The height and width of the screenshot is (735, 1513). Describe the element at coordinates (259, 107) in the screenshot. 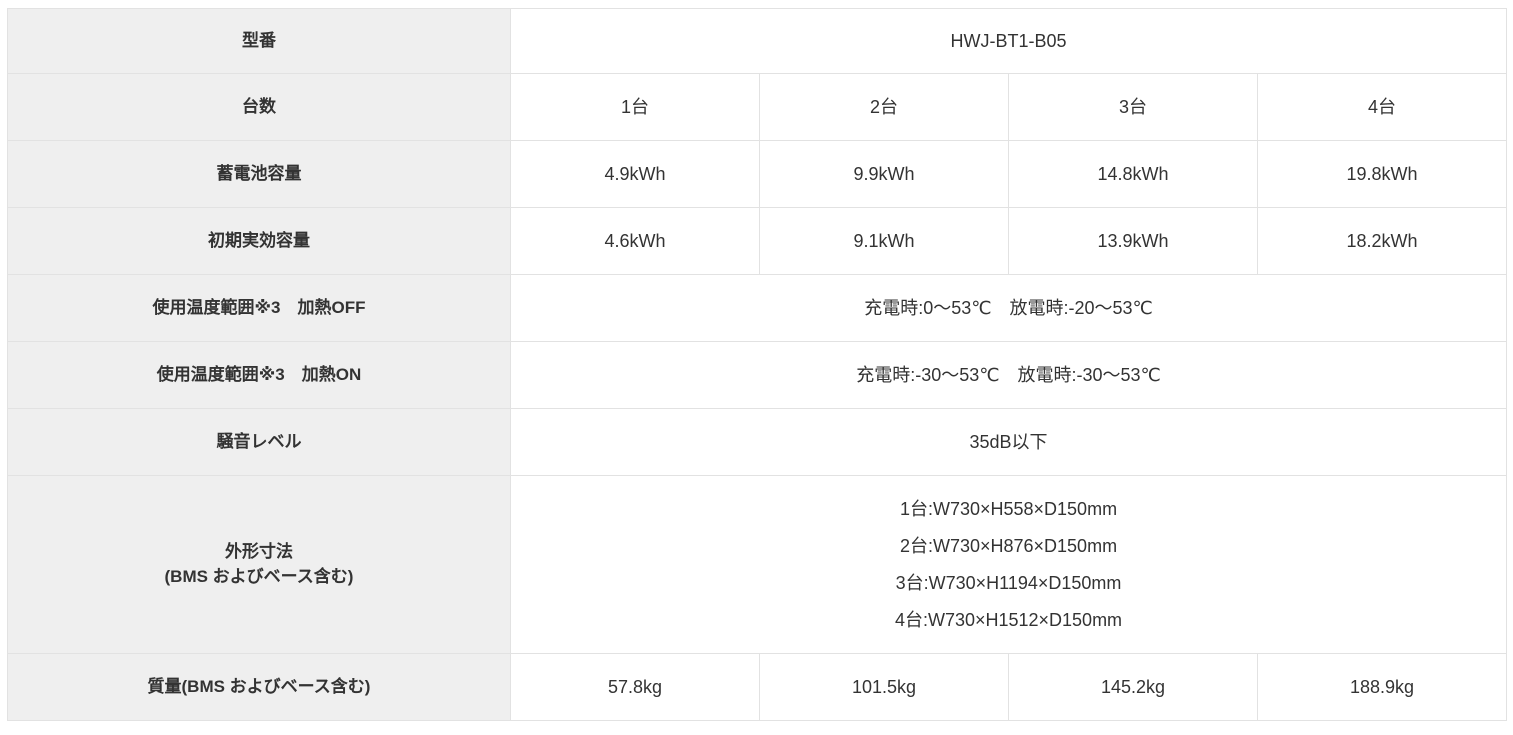

I see `row-label-units: 台数` at that location.